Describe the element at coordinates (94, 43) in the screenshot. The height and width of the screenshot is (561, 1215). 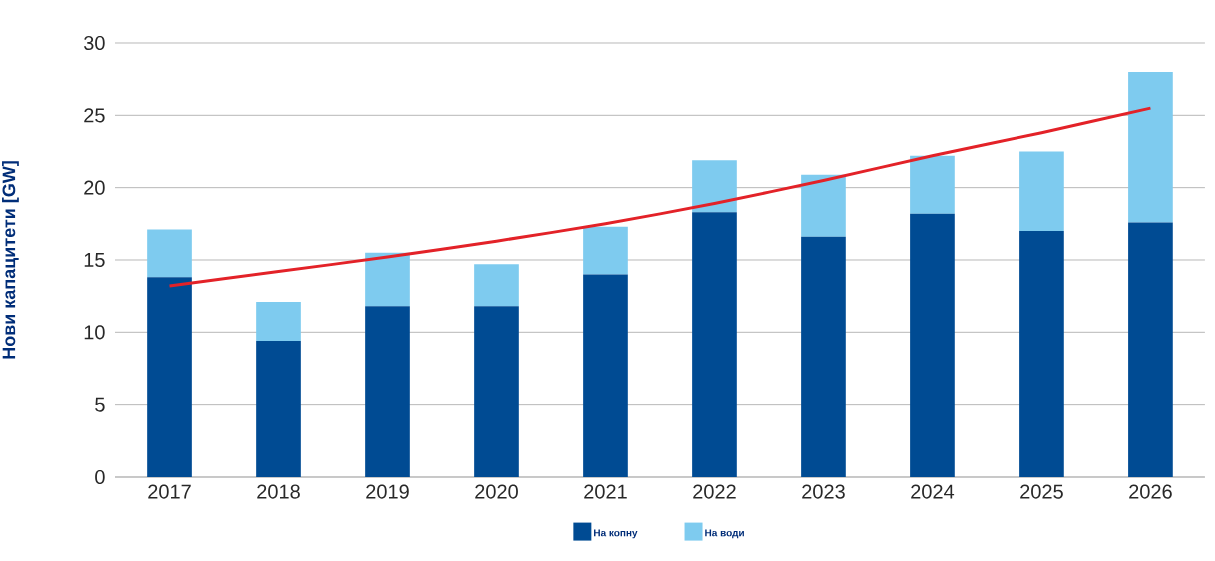
I see `y-tick-label: 30` at that location.